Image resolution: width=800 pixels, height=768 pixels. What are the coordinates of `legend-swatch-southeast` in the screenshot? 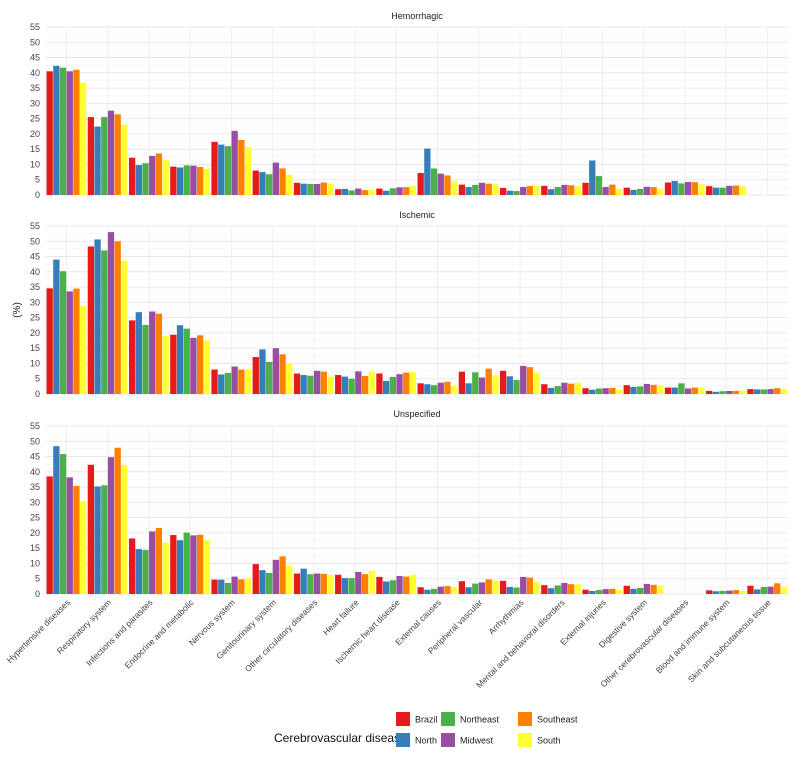 It's located at (525, 719).